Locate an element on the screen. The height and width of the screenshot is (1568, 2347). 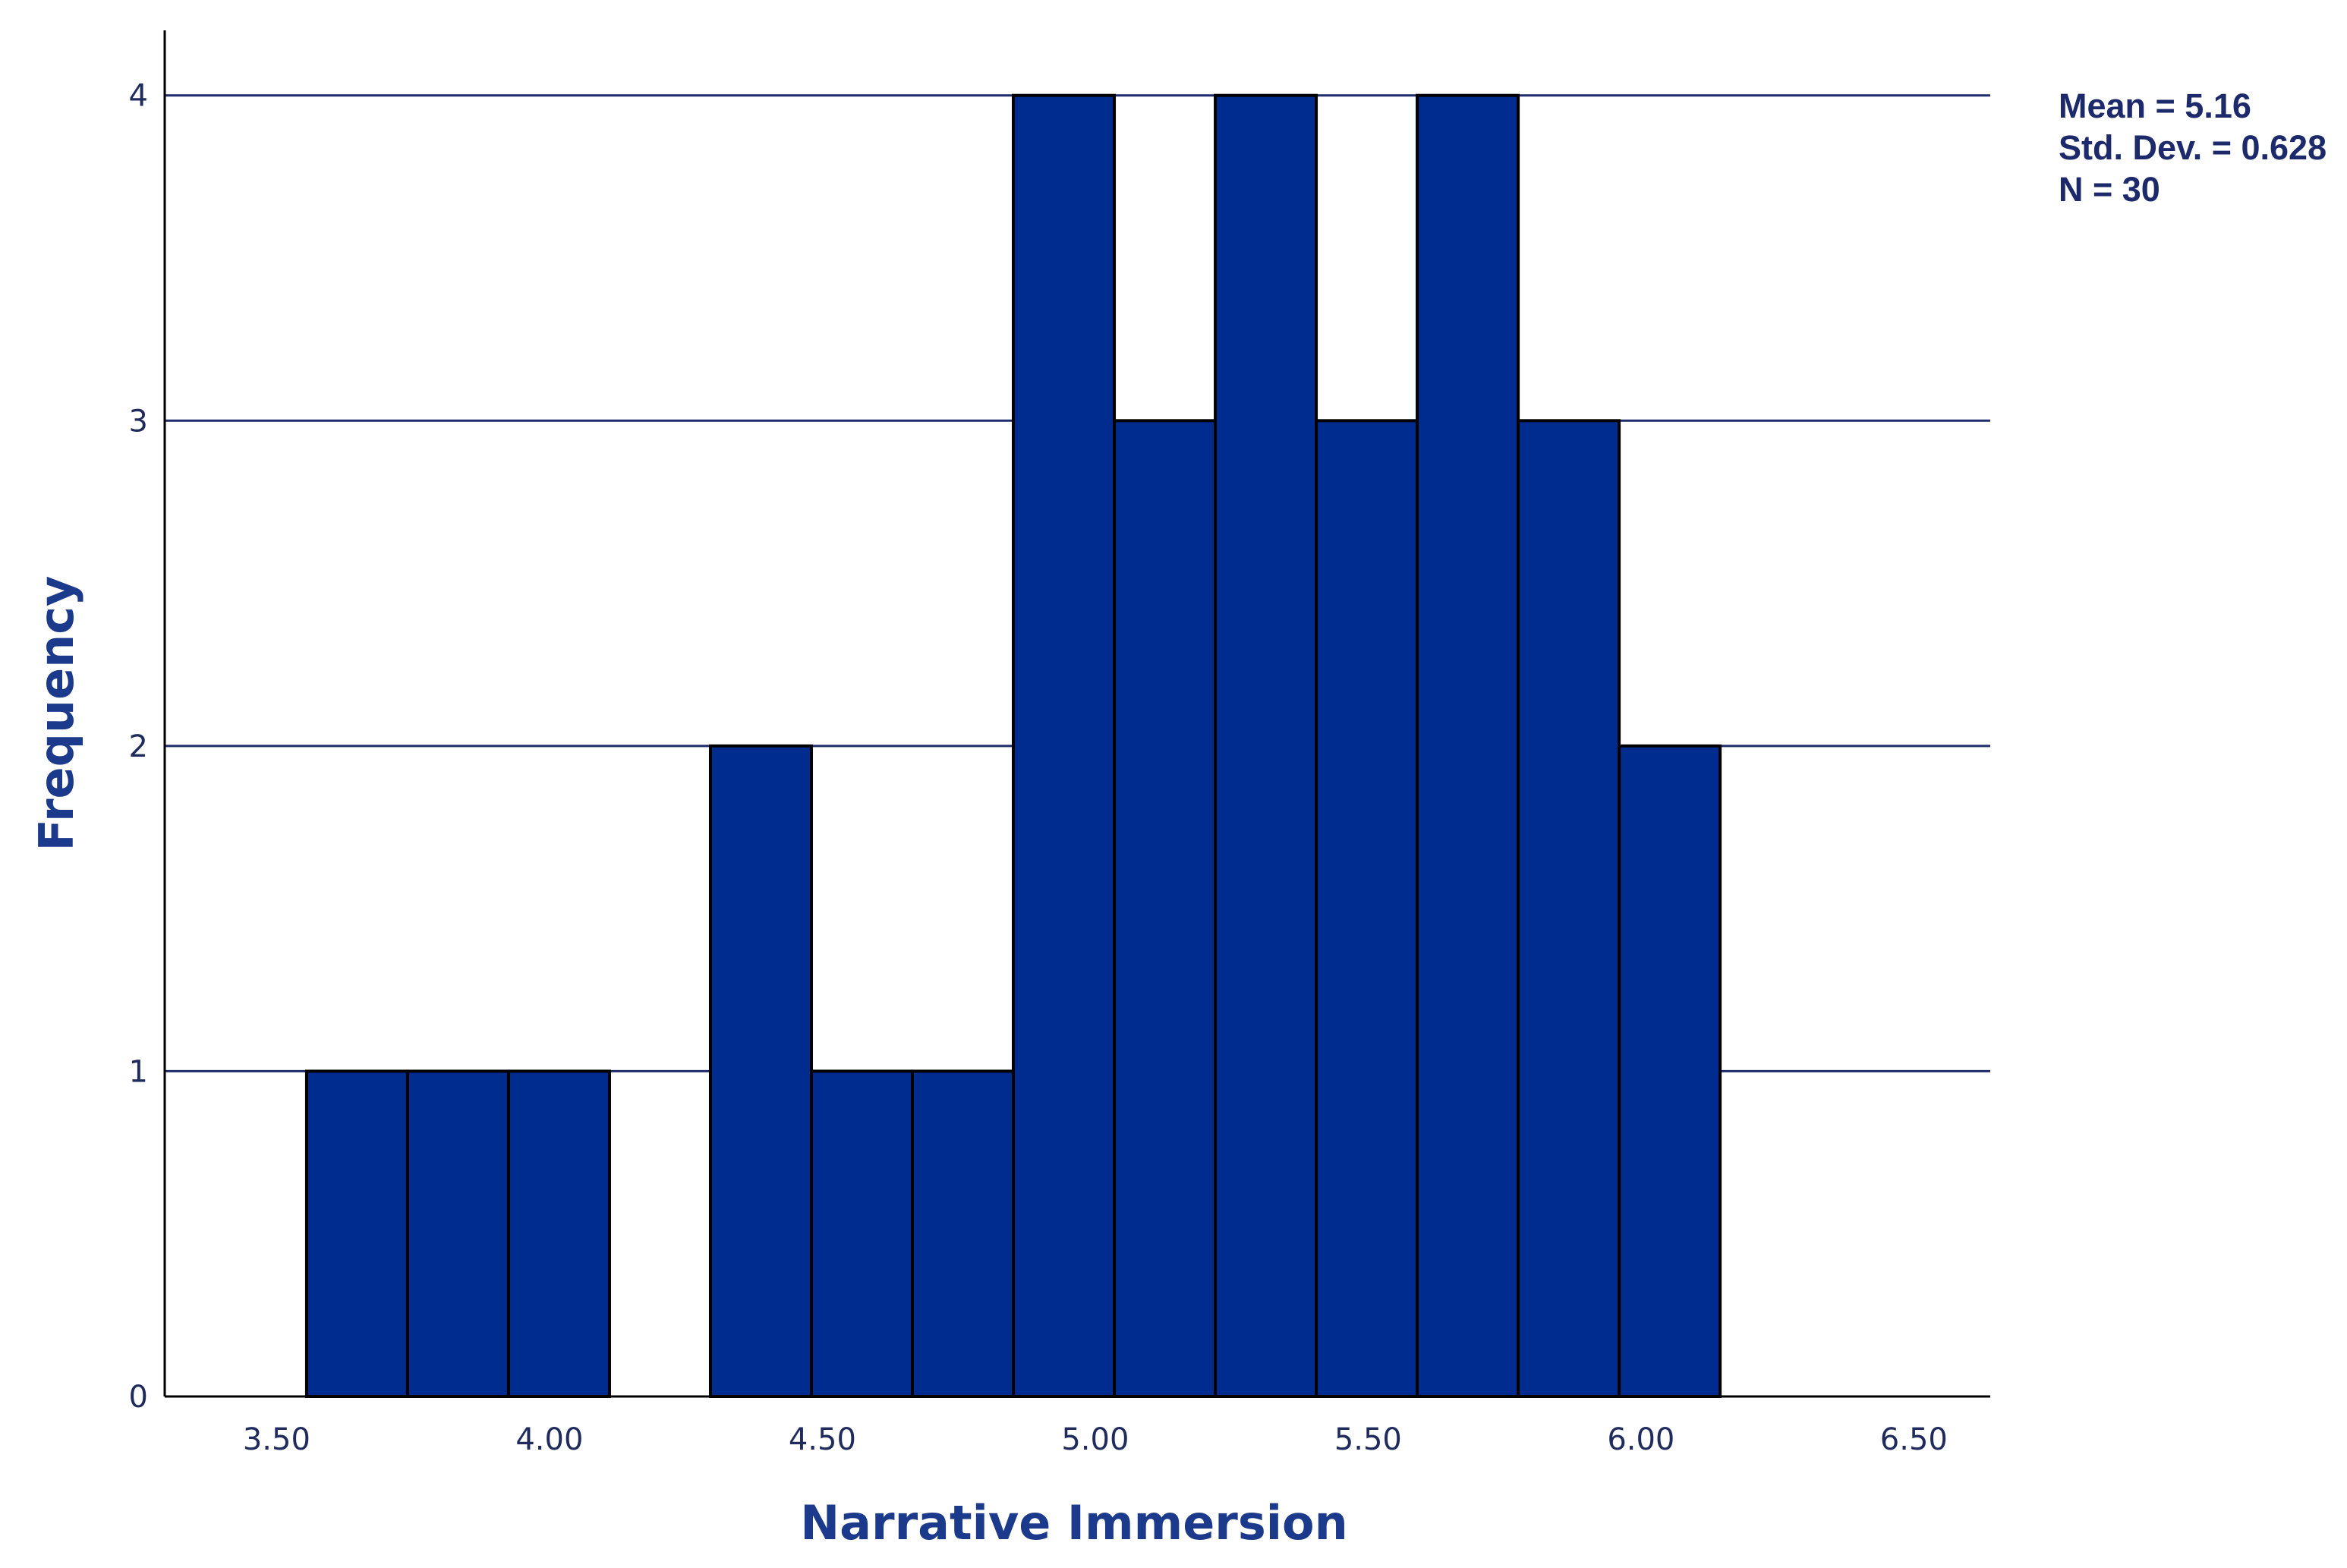
n-stat: N = 30 is located at coordinates (2109, 189).